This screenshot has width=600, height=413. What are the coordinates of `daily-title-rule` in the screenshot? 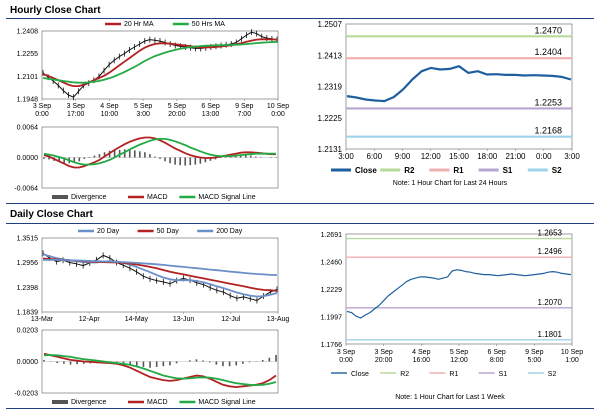 It's located at (300, 223).